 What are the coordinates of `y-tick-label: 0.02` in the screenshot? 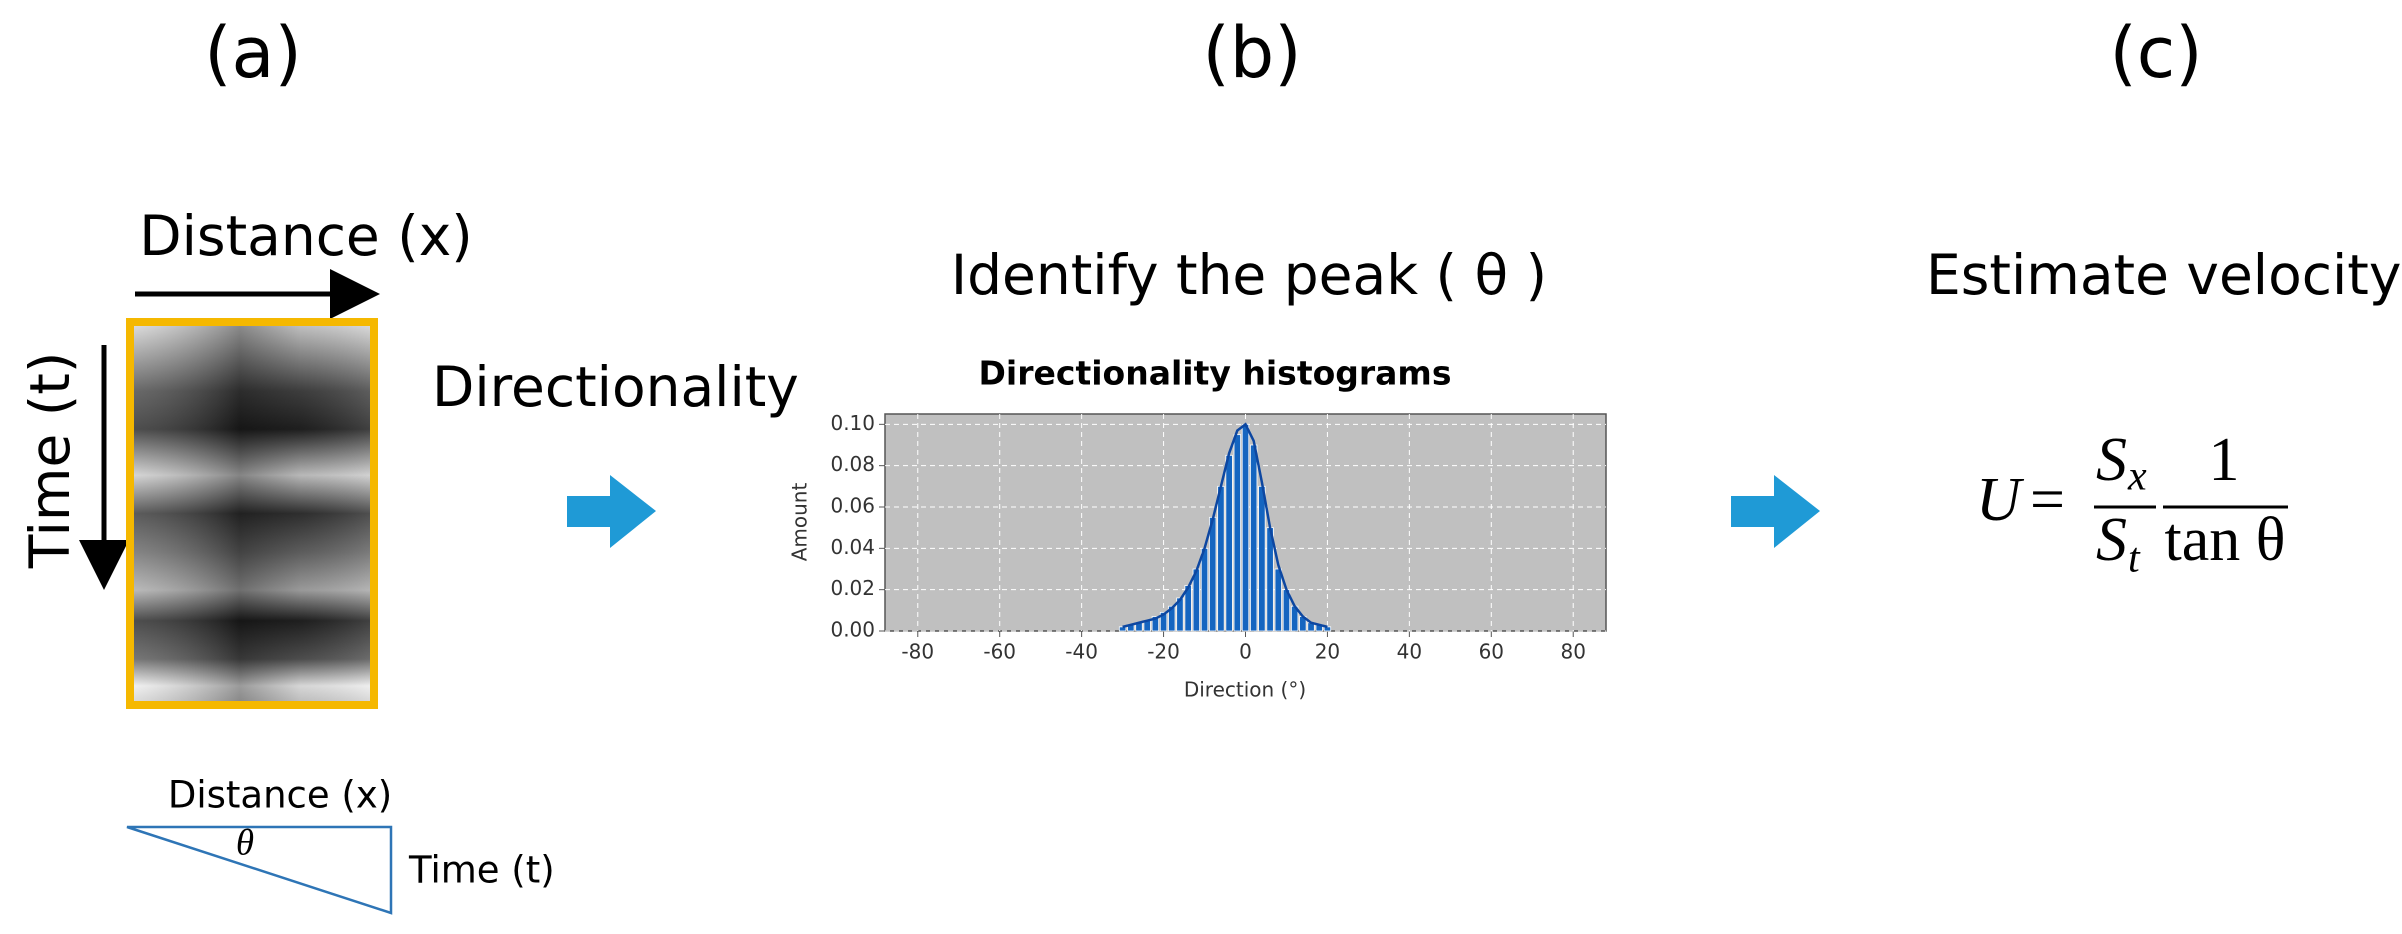 It's located at (852, 588).